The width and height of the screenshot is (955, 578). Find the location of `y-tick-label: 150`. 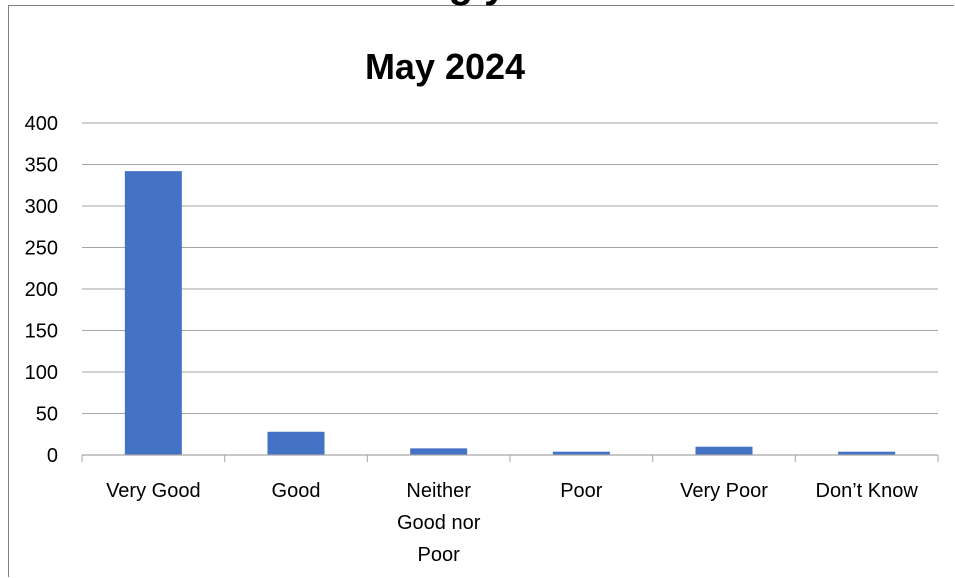

y-tick-label: 150 is located at coordinates (41, 332).